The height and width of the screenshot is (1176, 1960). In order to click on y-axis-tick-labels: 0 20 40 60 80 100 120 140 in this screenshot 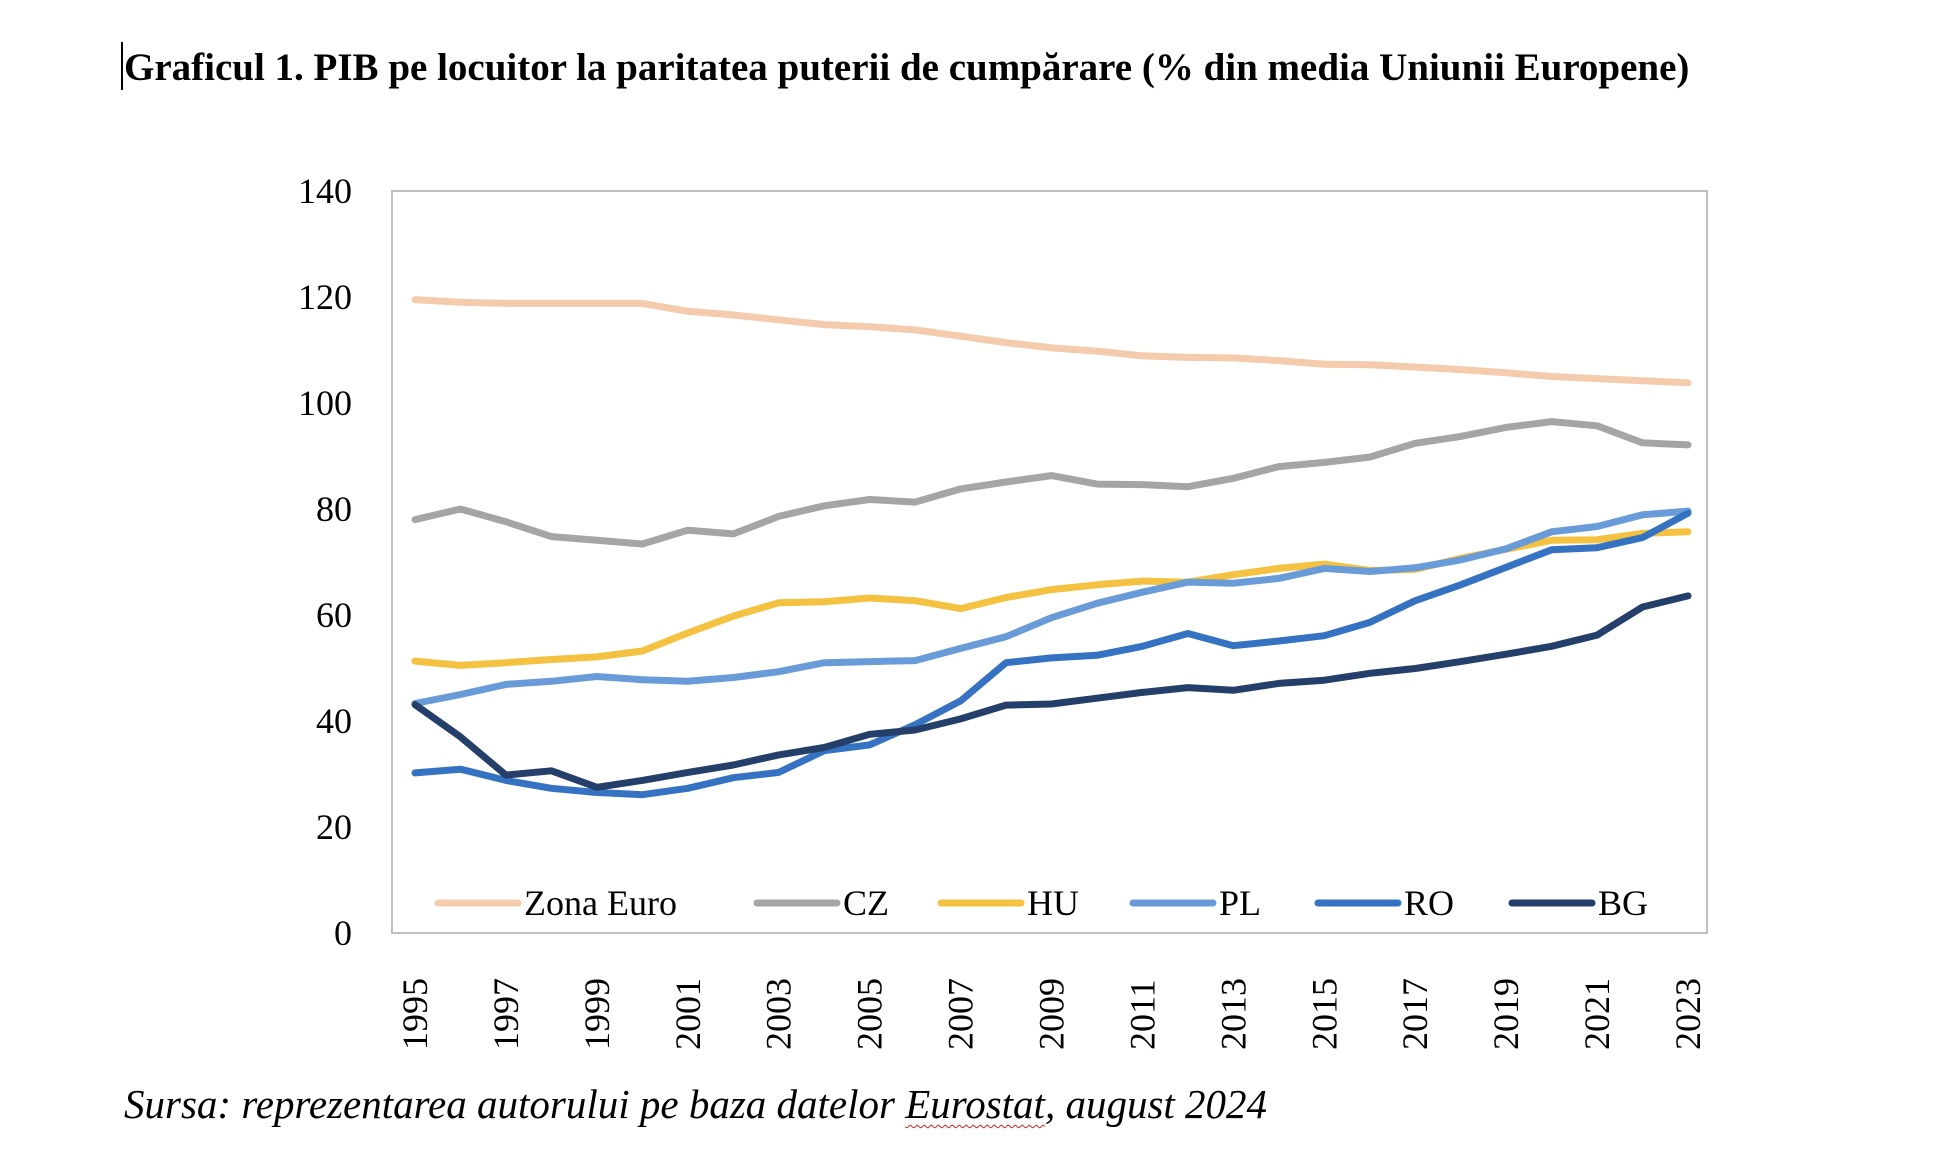, I will do `click(325, 562)`.